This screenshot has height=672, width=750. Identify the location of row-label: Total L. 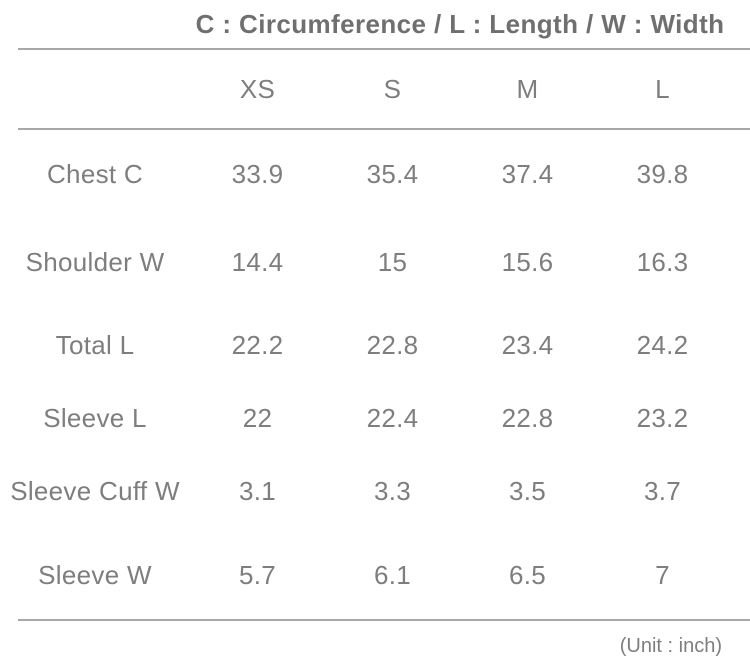
(95, 345).